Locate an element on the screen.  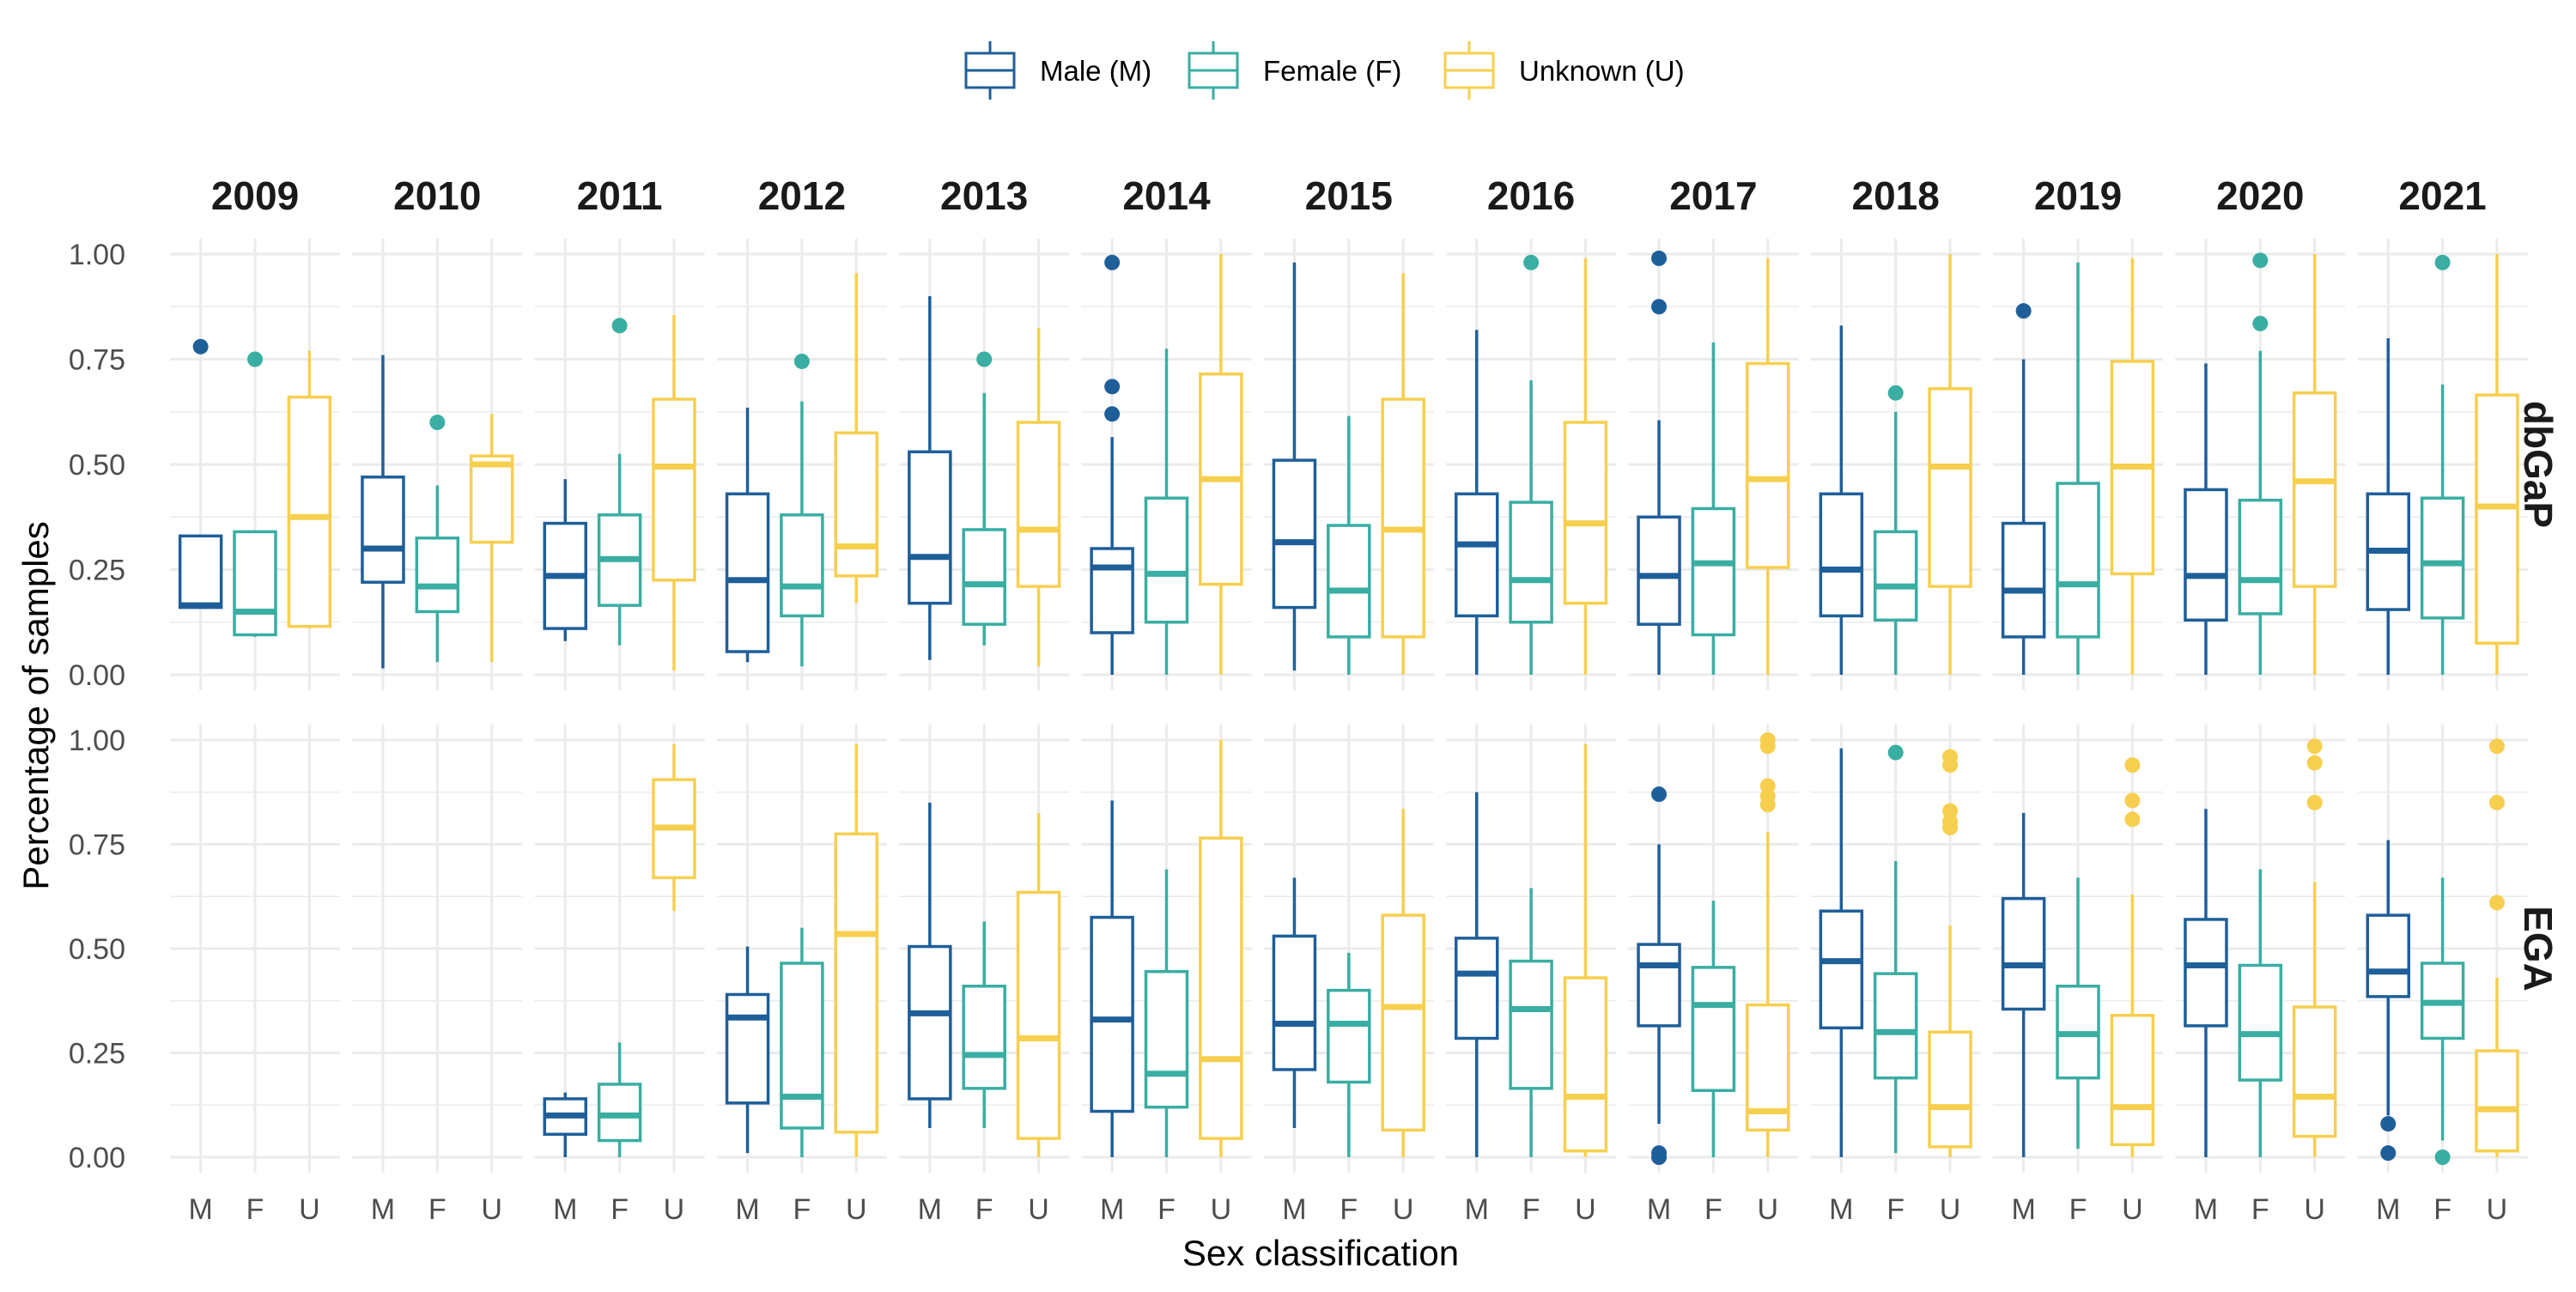
strip-label-year: 2015 is located at coordinates (1349, 195).